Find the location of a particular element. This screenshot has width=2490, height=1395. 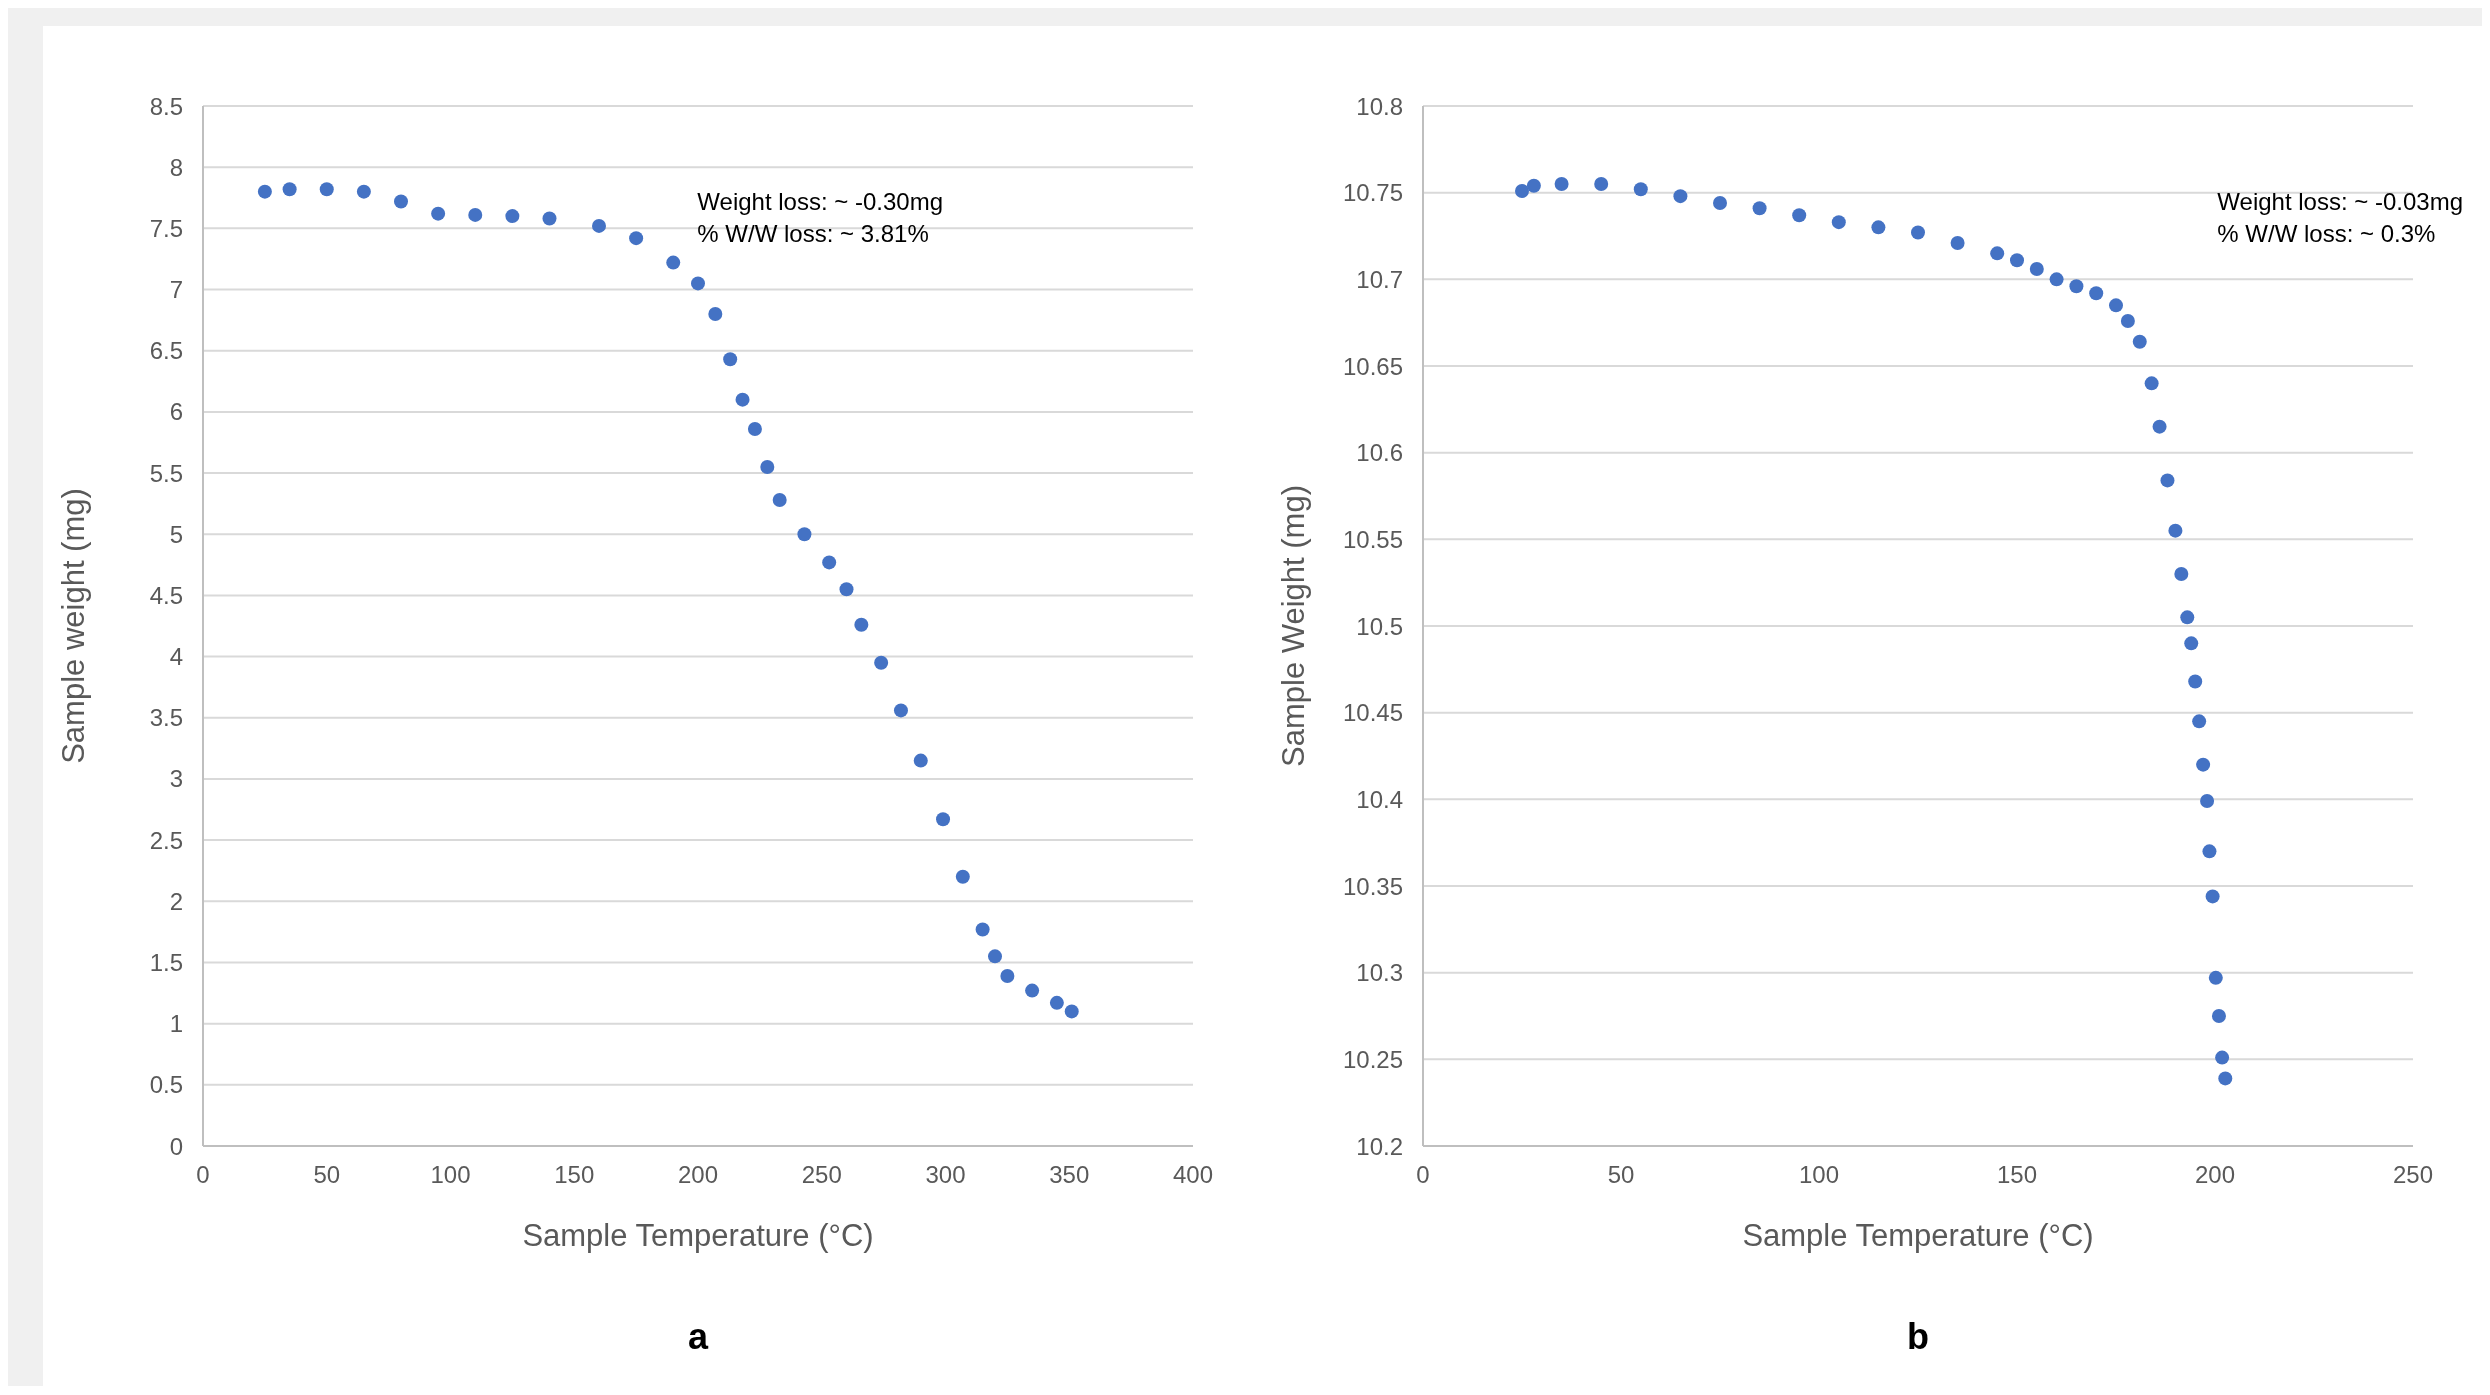

text: a is located at coordinates (698, 1337).